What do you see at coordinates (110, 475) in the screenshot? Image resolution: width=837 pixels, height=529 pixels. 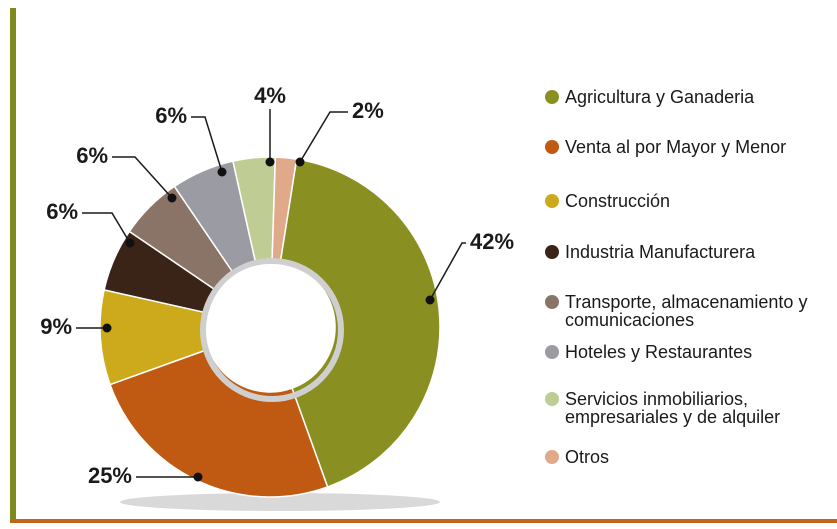 I see `data-label: 25%` at bounding box center [110, 475].